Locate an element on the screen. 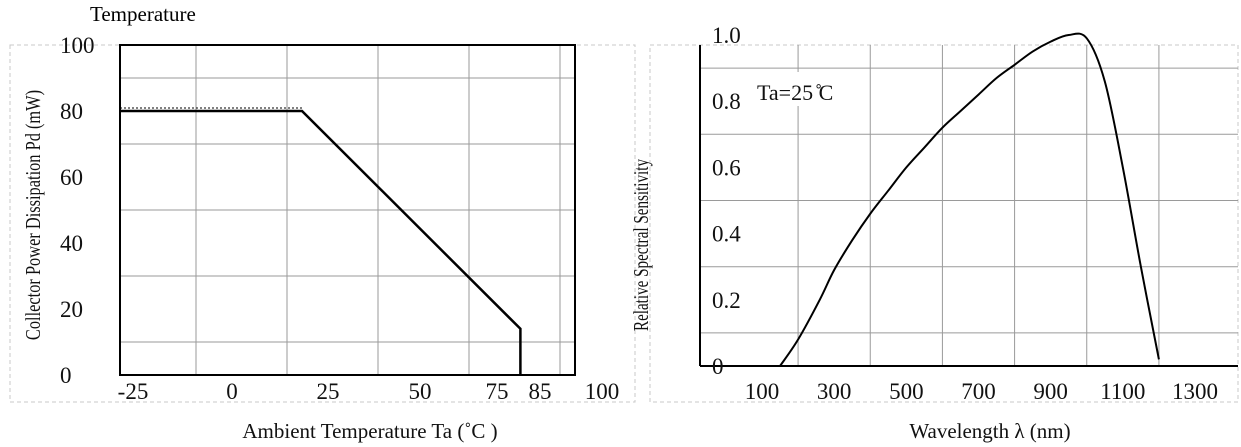  x-tick-label: 25 is located at coordinates (328, 391).